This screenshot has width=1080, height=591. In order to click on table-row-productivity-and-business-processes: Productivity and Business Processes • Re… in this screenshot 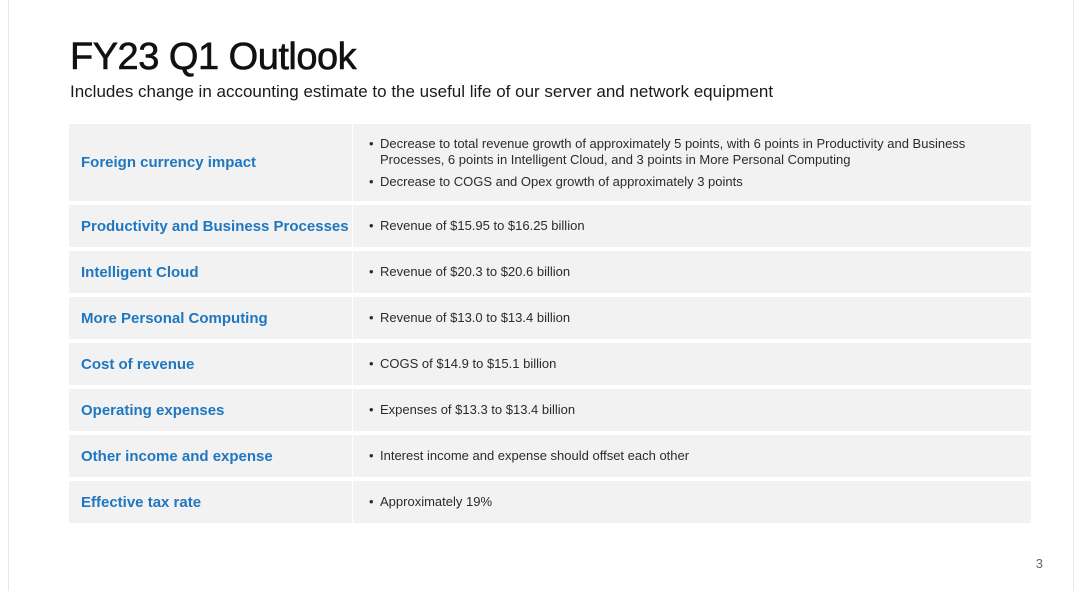, I will do `click(550, 226)`.